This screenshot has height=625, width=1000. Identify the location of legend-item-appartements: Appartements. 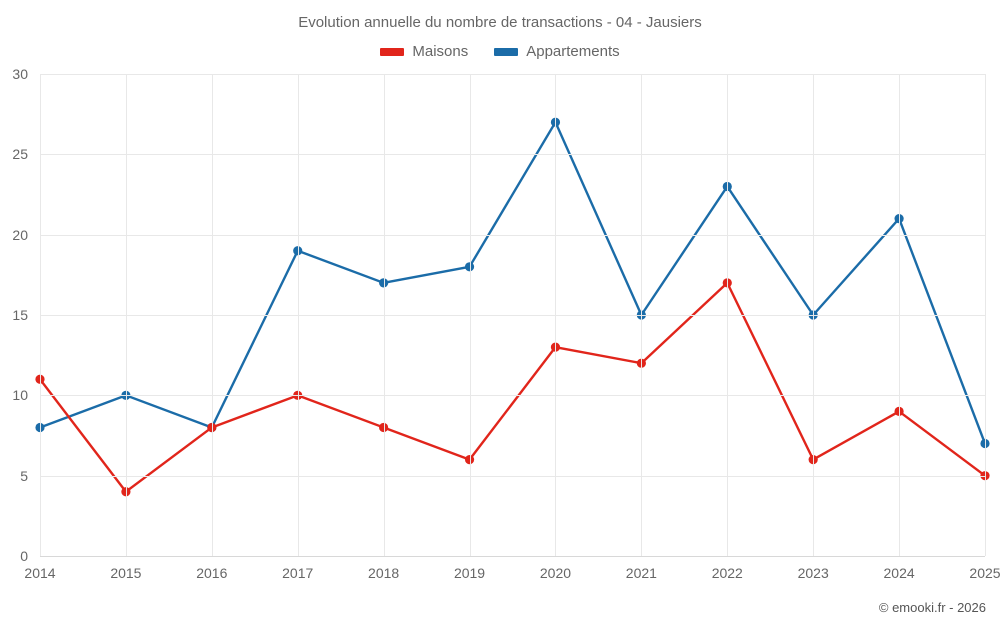
(557, 51).